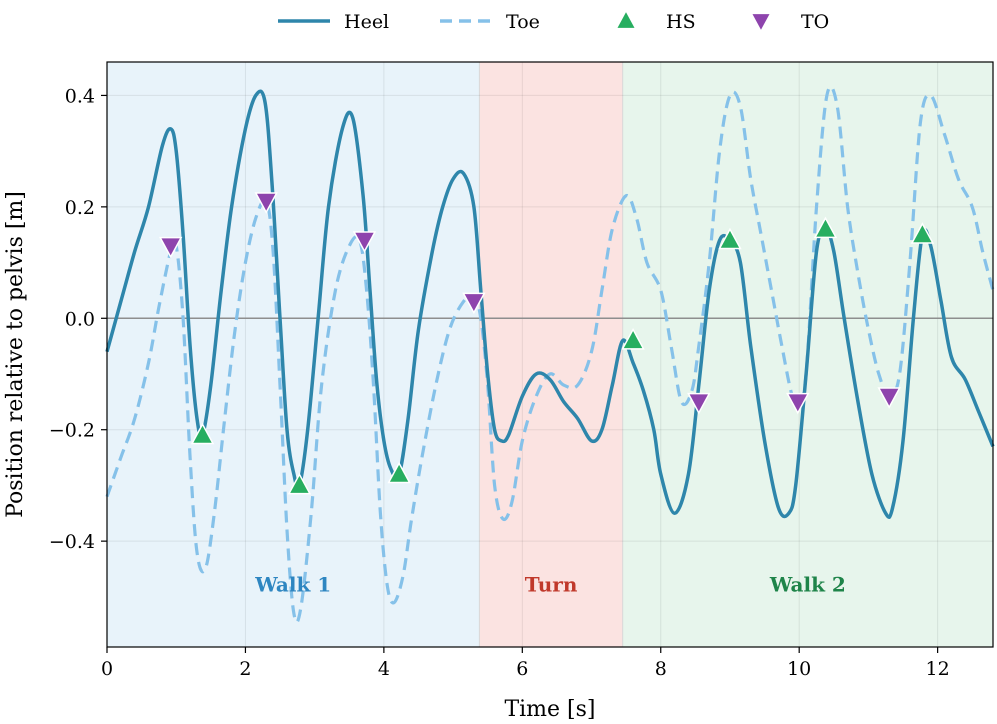 The image size is (997, 724). Describe the element at coordinates (661, 669) in the screenshot. I see `x-tick-label: 8` at that location.